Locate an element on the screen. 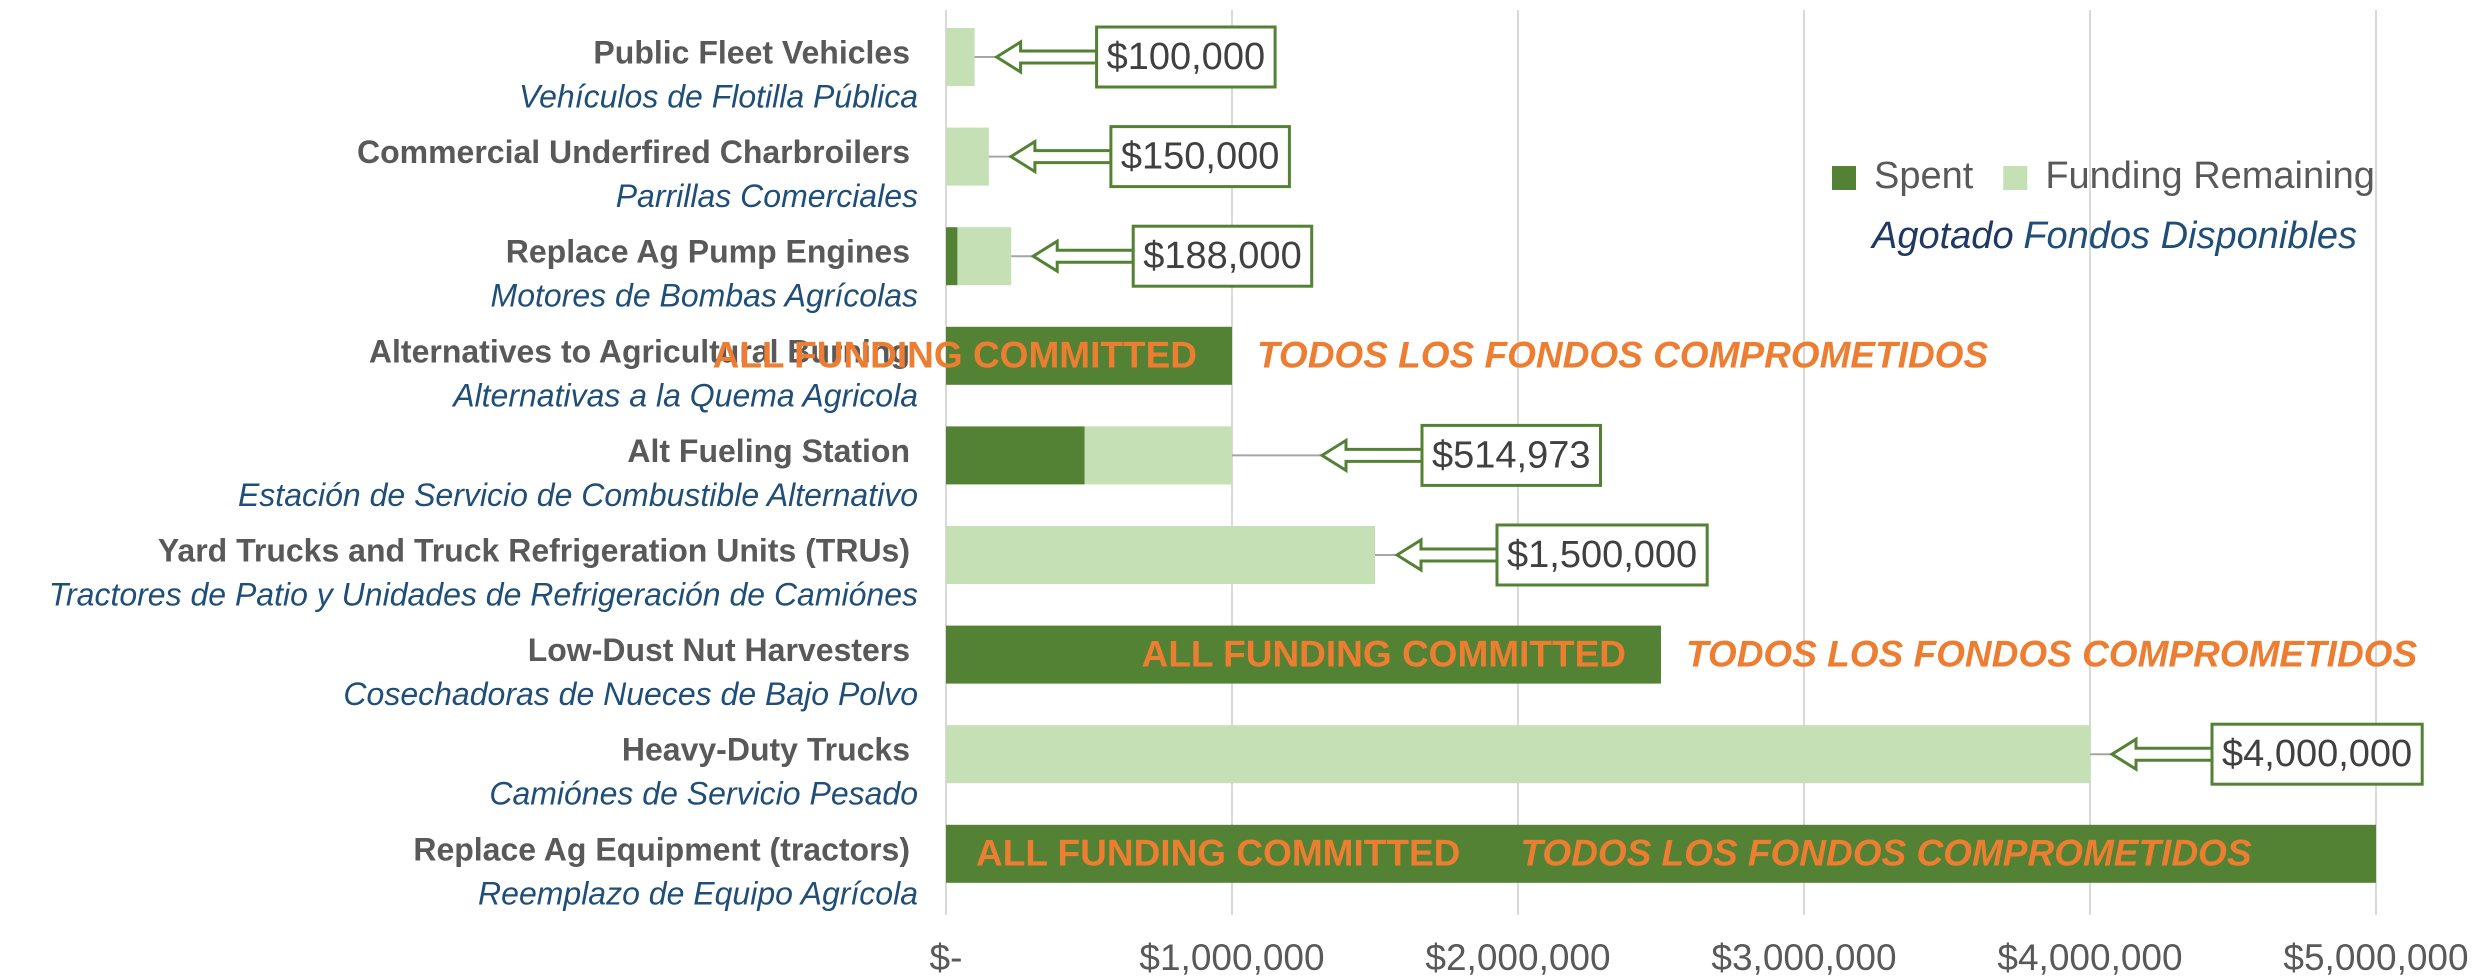 This screenshot has height=980, width=2489. value-label: $188,000 is located at coordinates (1222, 256).